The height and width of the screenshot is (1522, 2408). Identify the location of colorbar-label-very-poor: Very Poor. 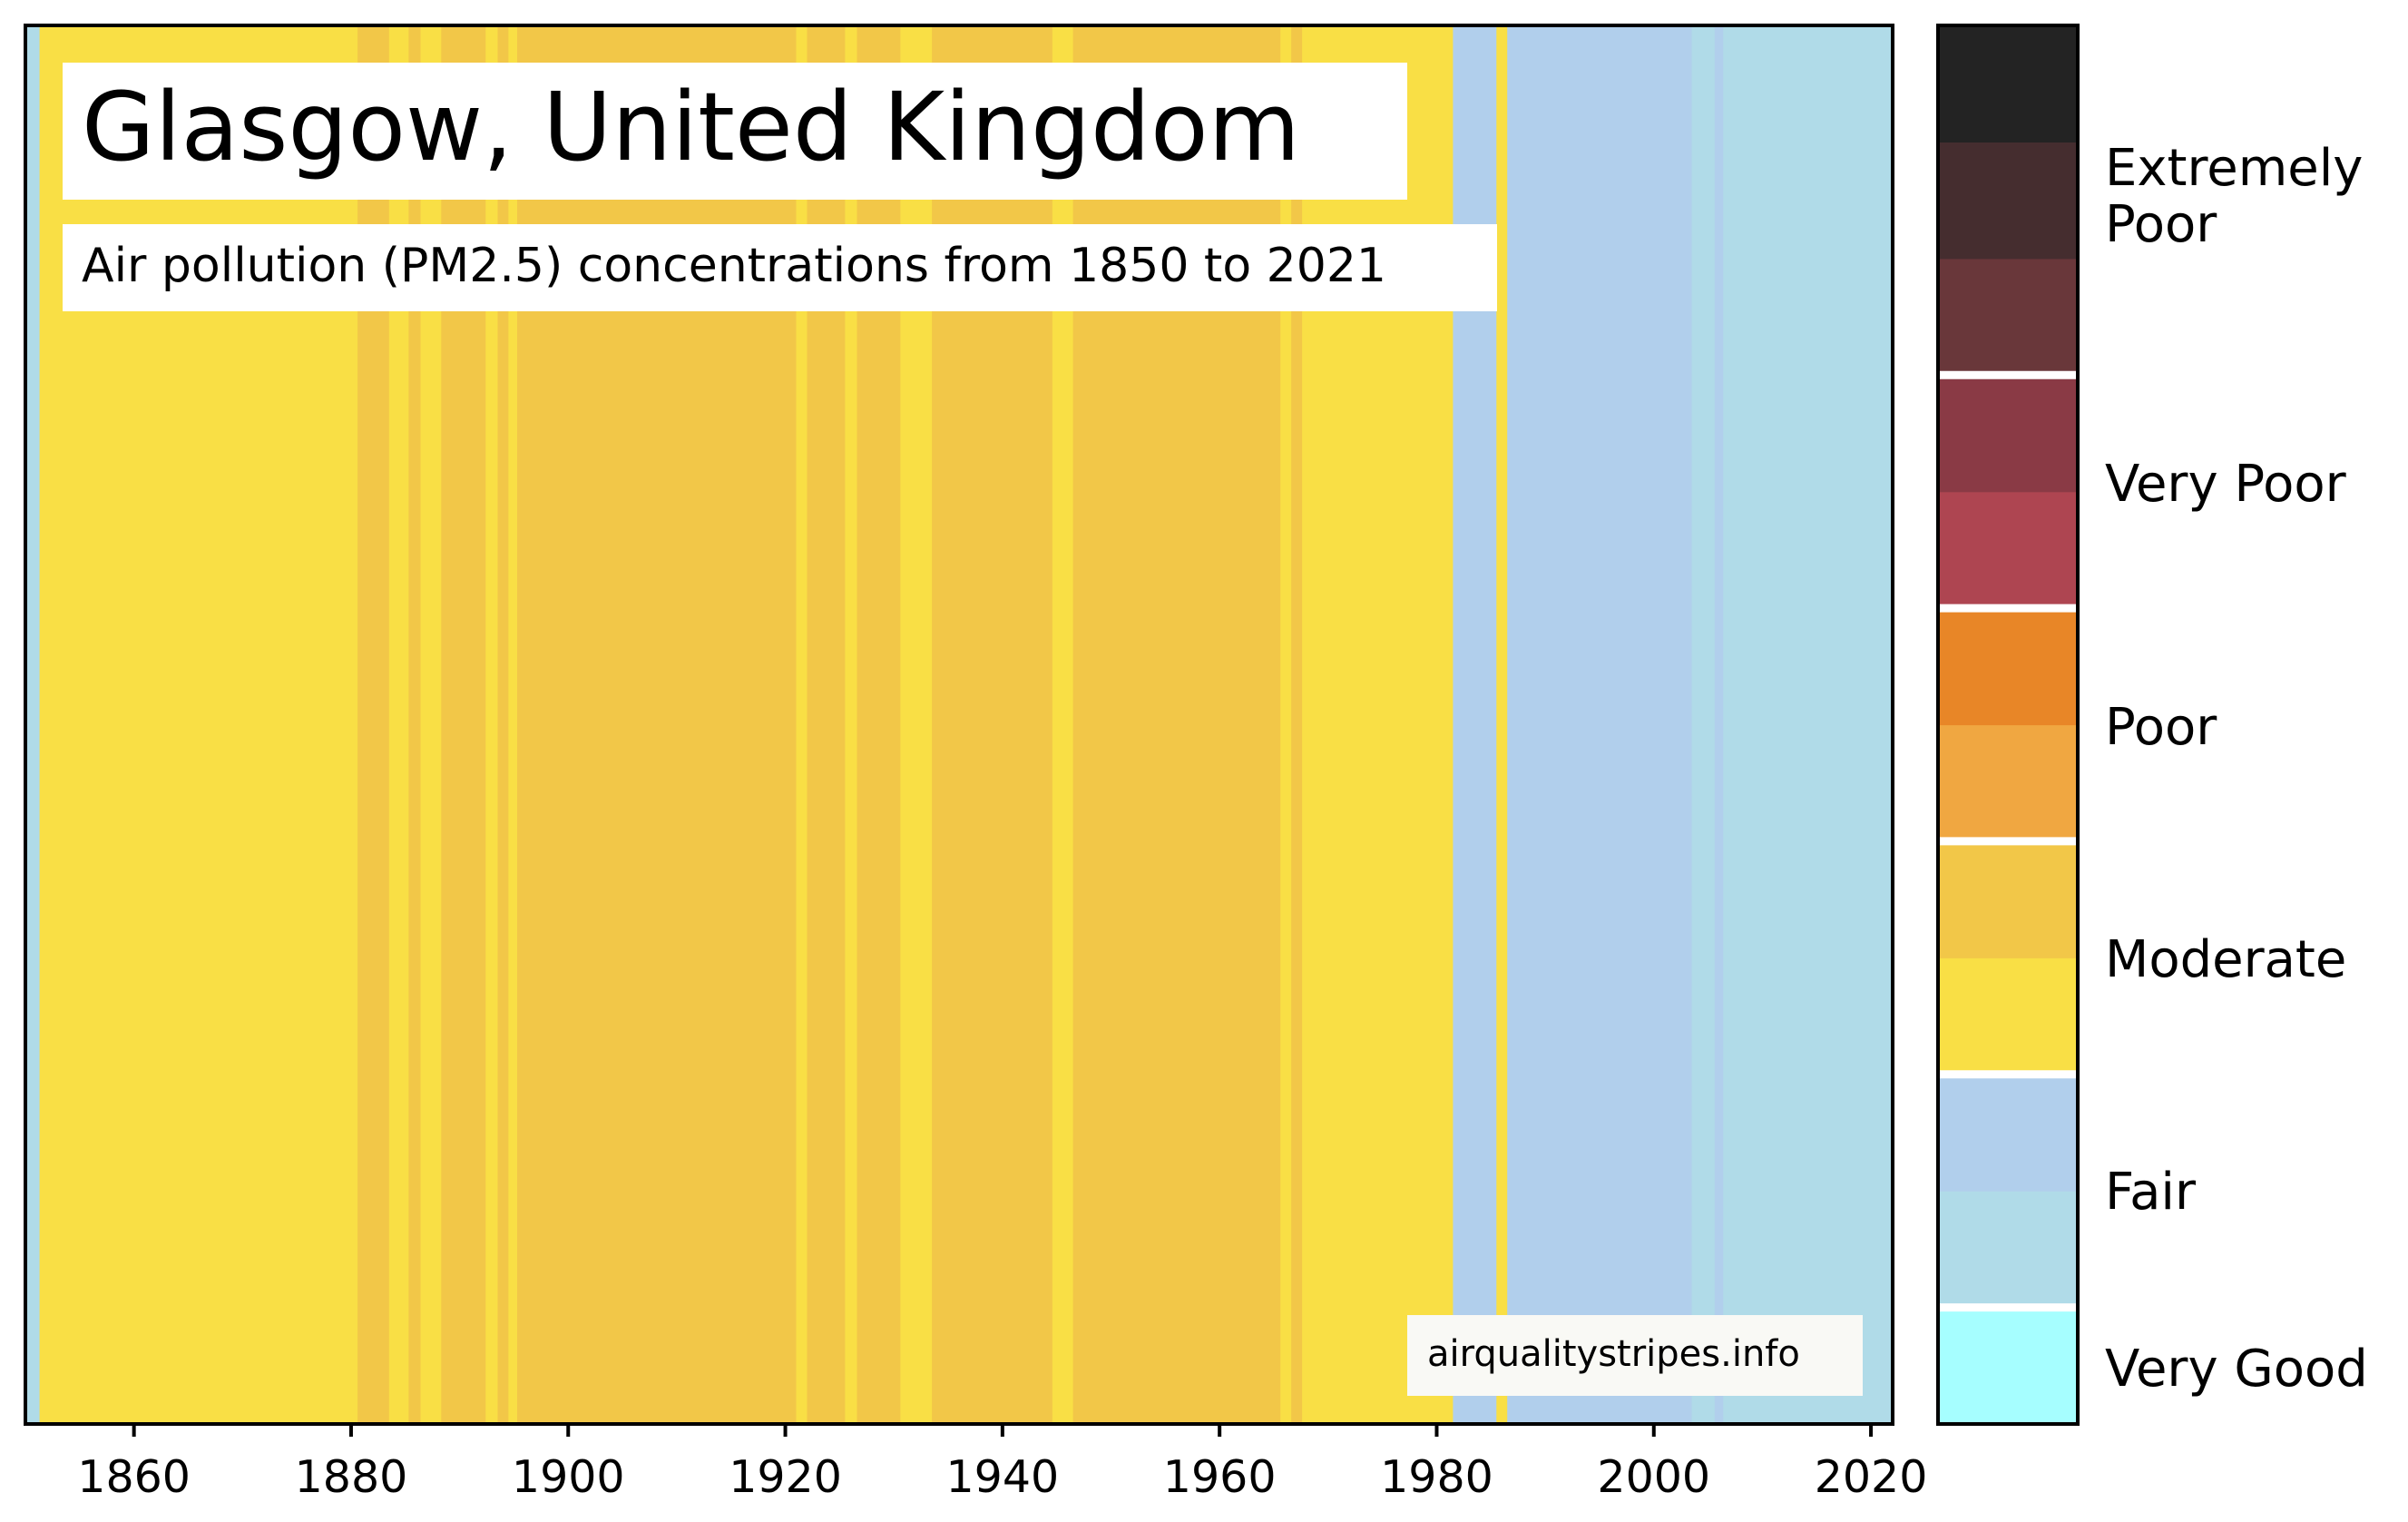
(2226, 485).